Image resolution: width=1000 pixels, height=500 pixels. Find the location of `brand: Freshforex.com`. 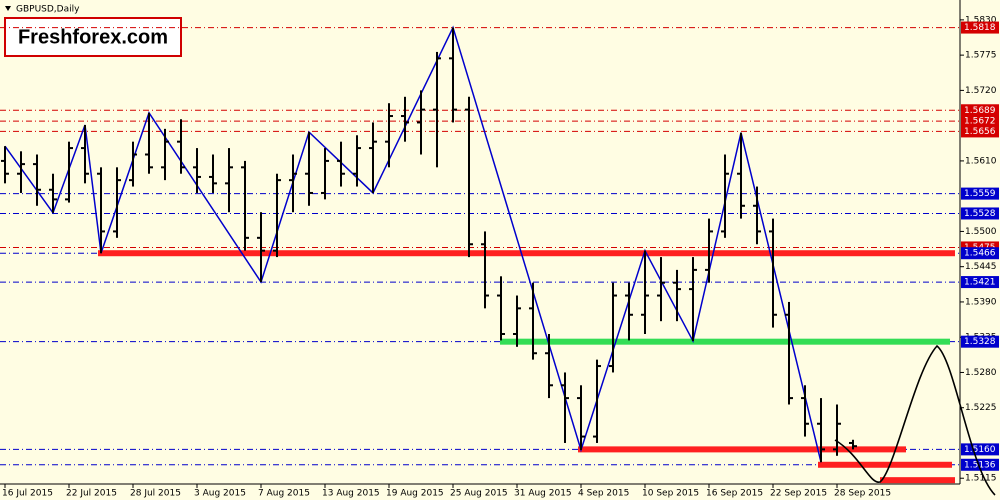

brand: Freshforex.com is located at coordinates (93, 37).